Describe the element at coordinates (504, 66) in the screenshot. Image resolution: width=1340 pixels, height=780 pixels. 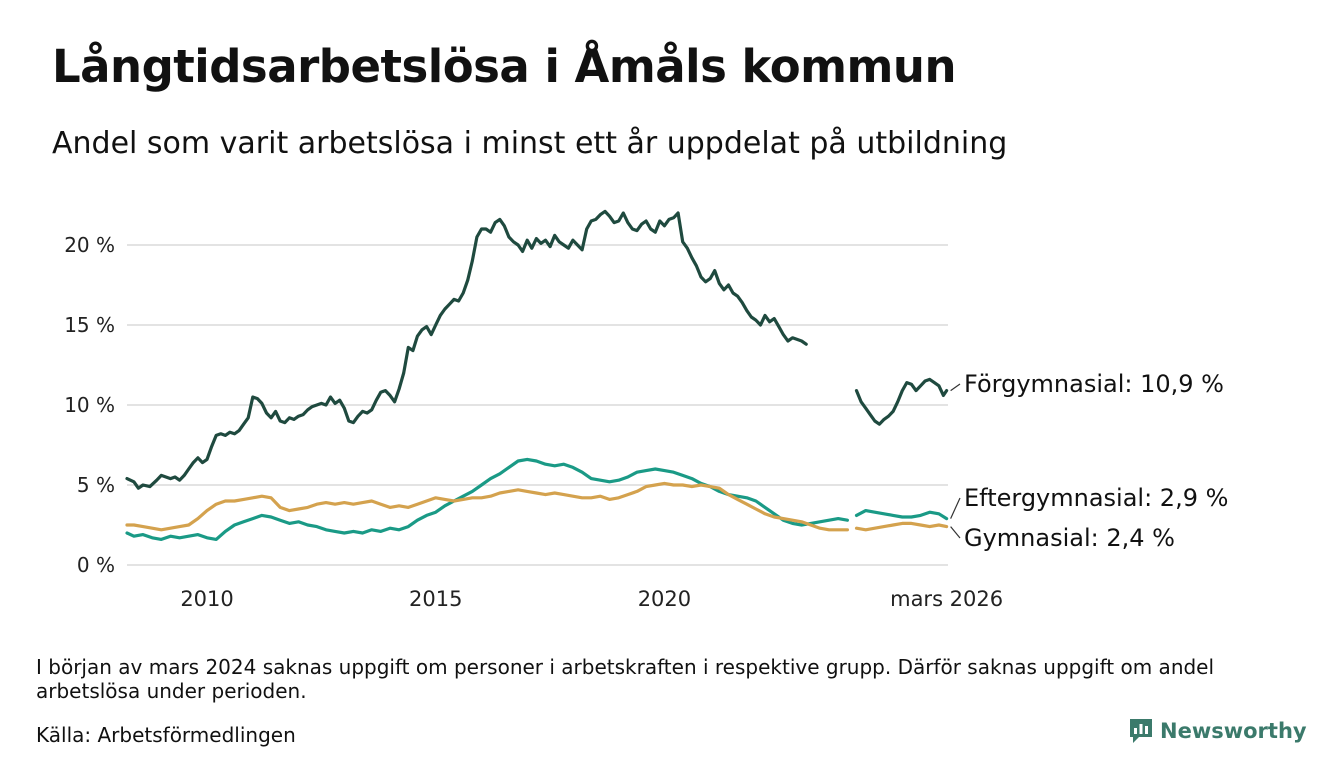
I see `chart-title: Långtidsarbetslösa i Åmåls kommun` at that location.